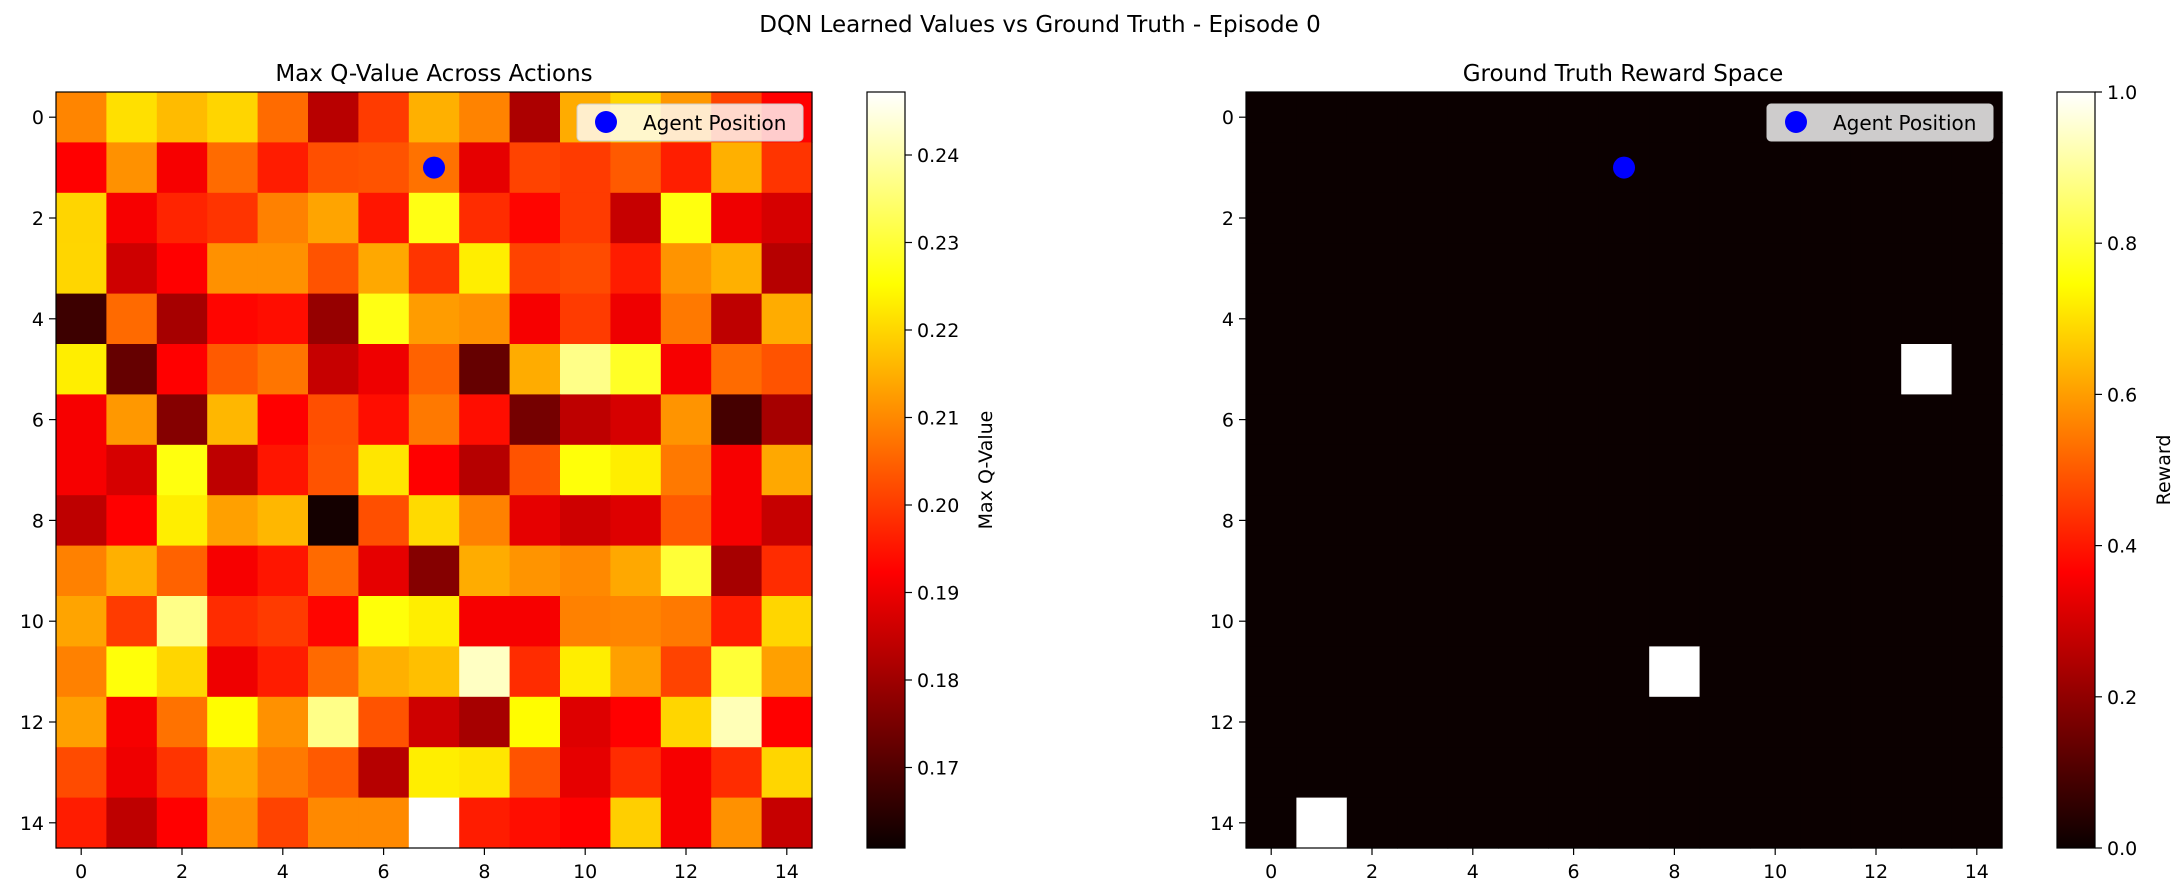 The width and height of the screenshot is (2182, 896). What do you see at coordinates (938, 331) in the screenshot?
I see `q-value-colorbar-tick-label: 0.22` at bounding box center [938, 331].